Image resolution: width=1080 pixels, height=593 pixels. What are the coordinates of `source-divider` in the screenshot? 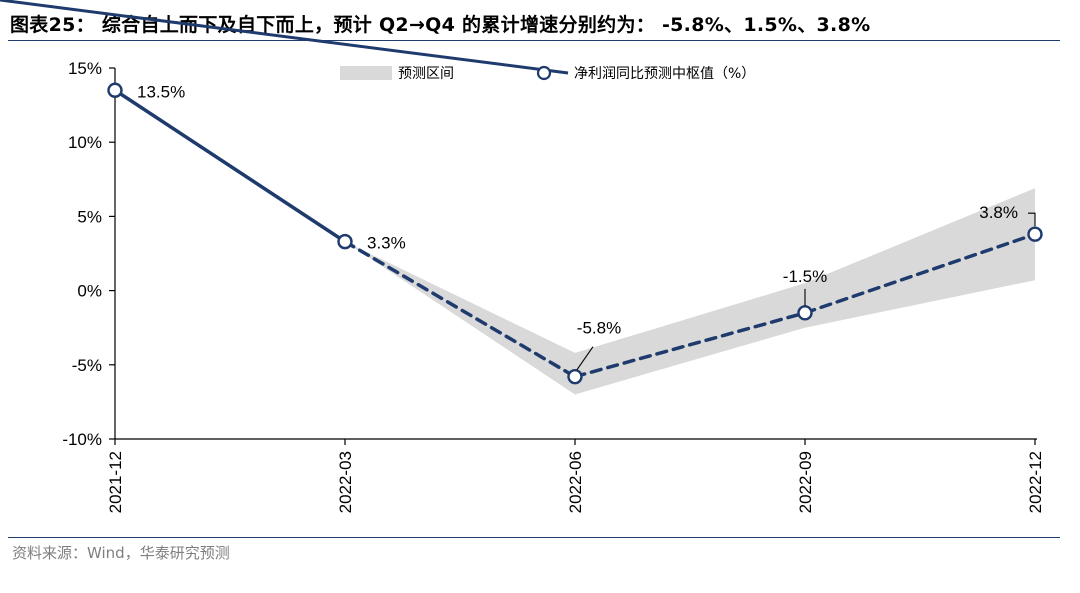 It's located at (534, 537).